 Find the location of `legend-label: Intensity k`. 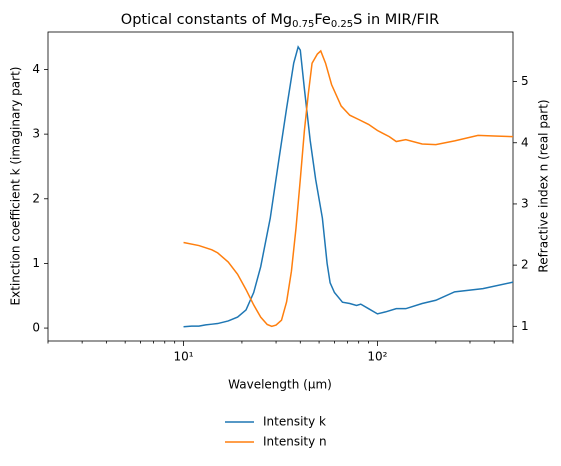

legend-label: Intensity k is located at coordinates (294, 422).